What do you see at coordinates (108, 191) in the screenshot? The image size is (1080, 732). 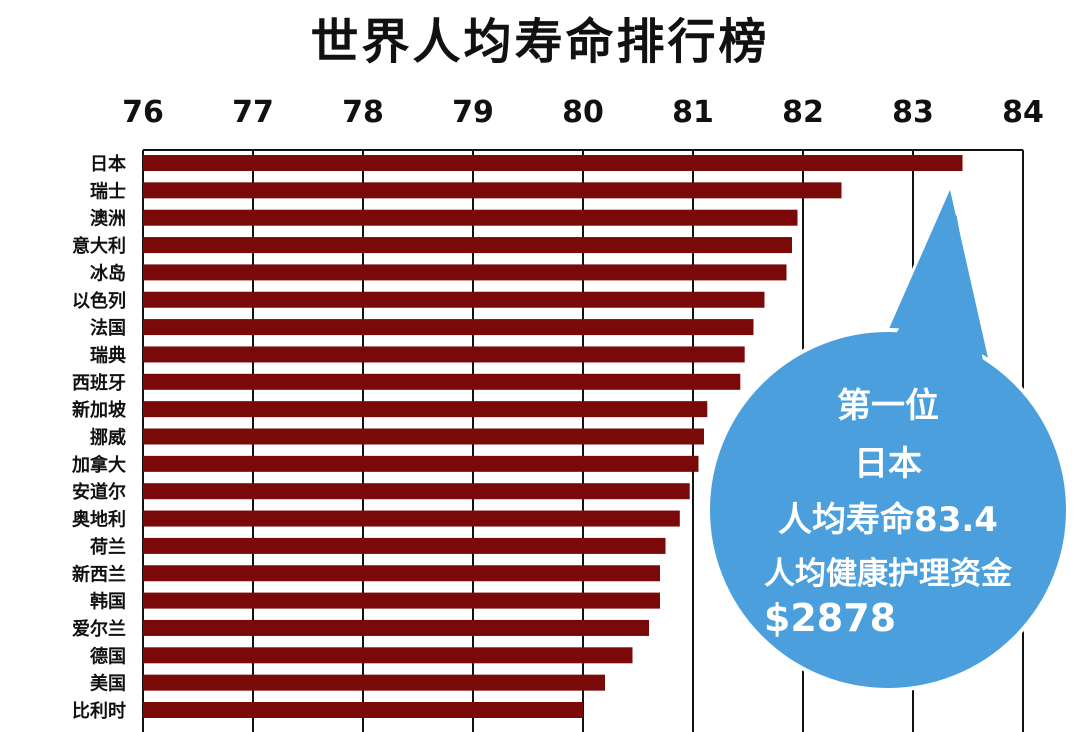 I see `category-label: 瑞士` at bounding box center [108, 191].